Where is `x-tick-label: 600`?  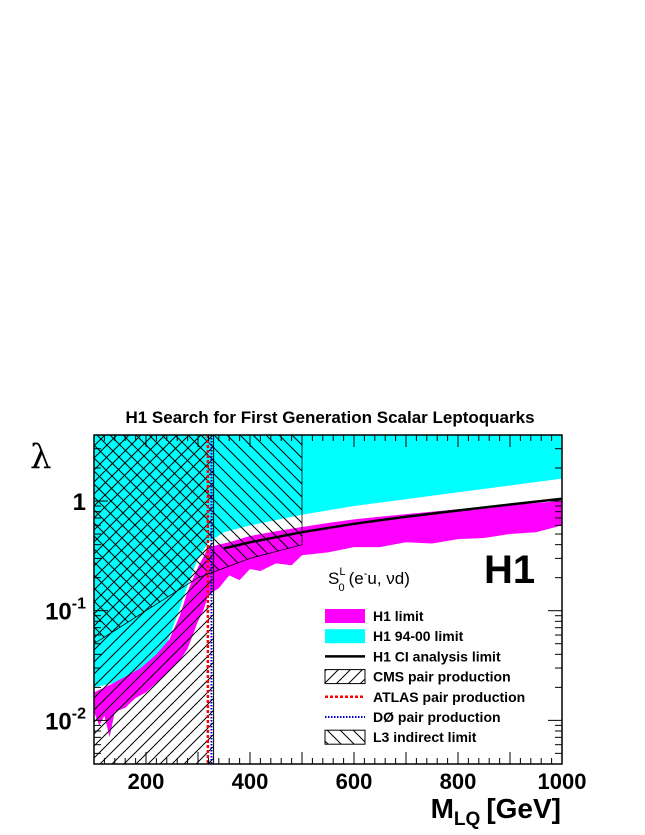 x-tick-label: 600 is located at coordinates (354, 781).